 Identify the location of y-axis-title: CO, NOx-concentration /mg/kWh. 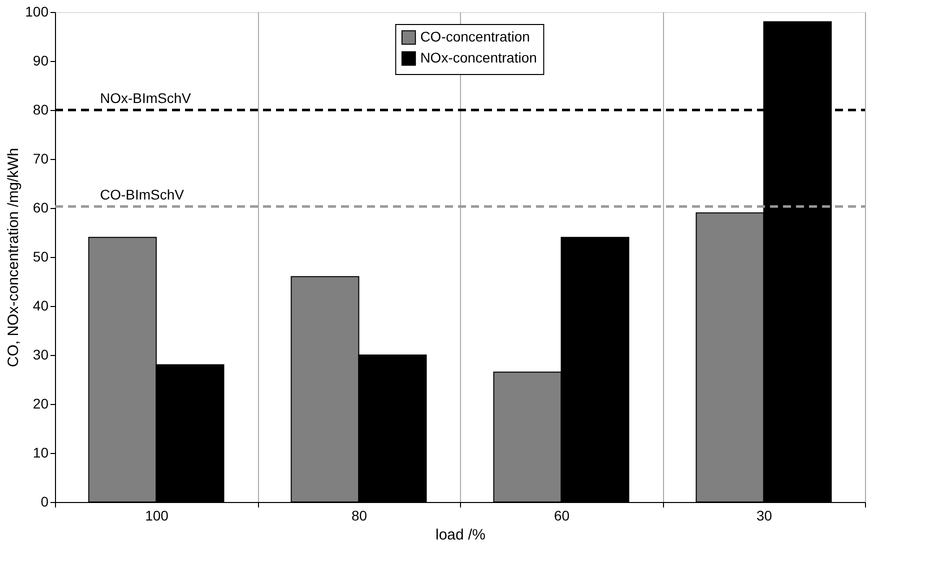
(13, 258).